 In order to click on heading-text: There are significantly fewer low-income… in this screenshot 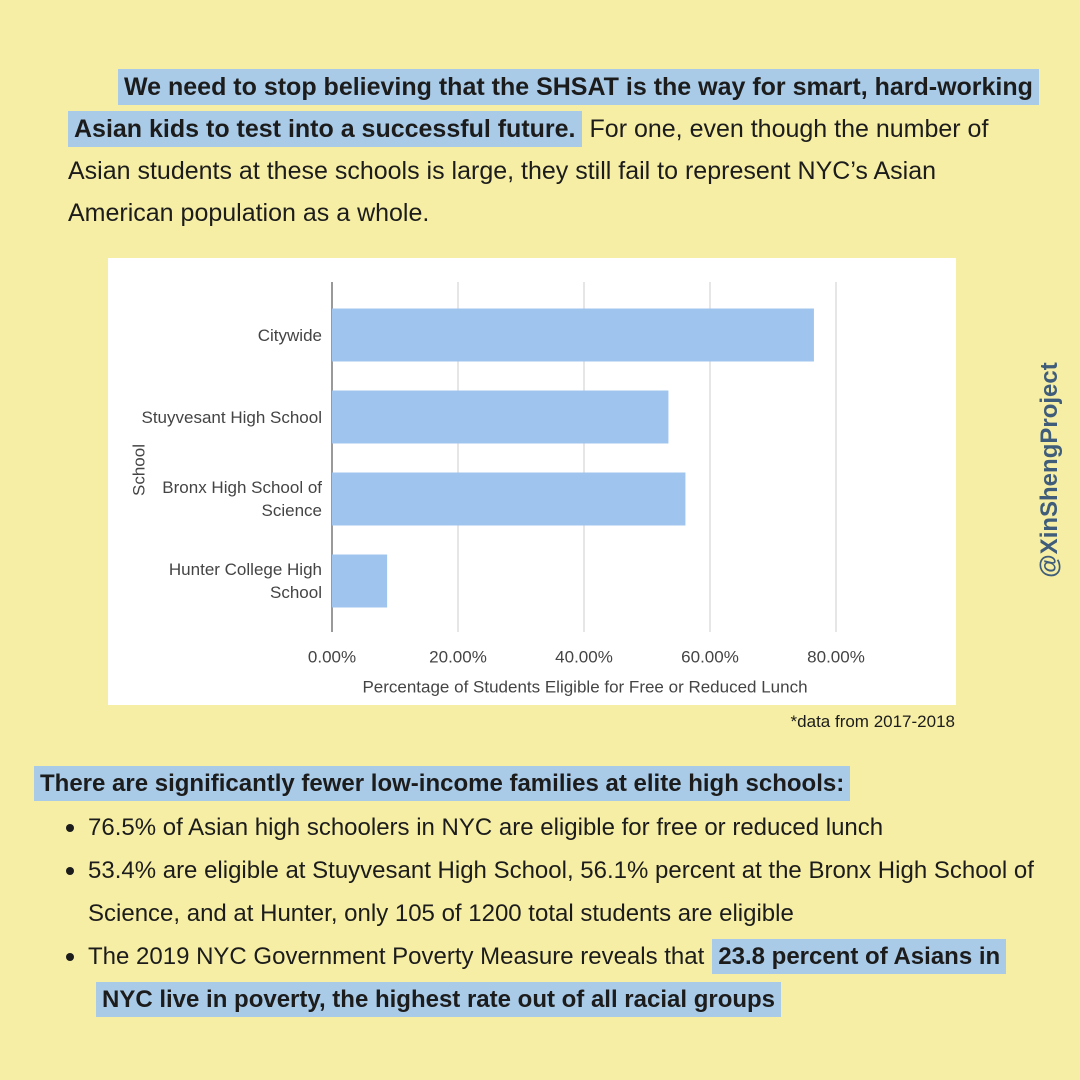, I will do `click(442, 783)`.